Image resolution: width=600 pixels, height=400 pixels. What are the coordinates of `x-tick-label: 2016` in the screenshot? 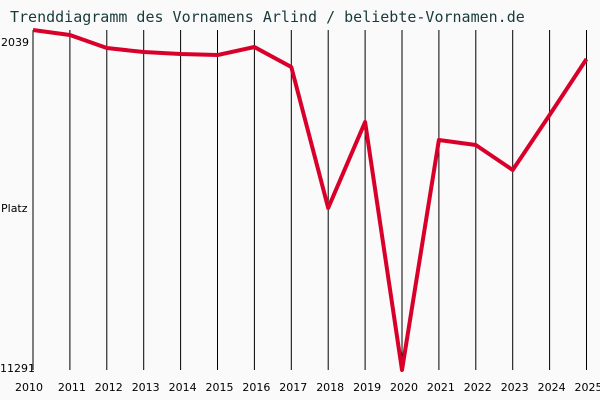 It's located at (256, 387).